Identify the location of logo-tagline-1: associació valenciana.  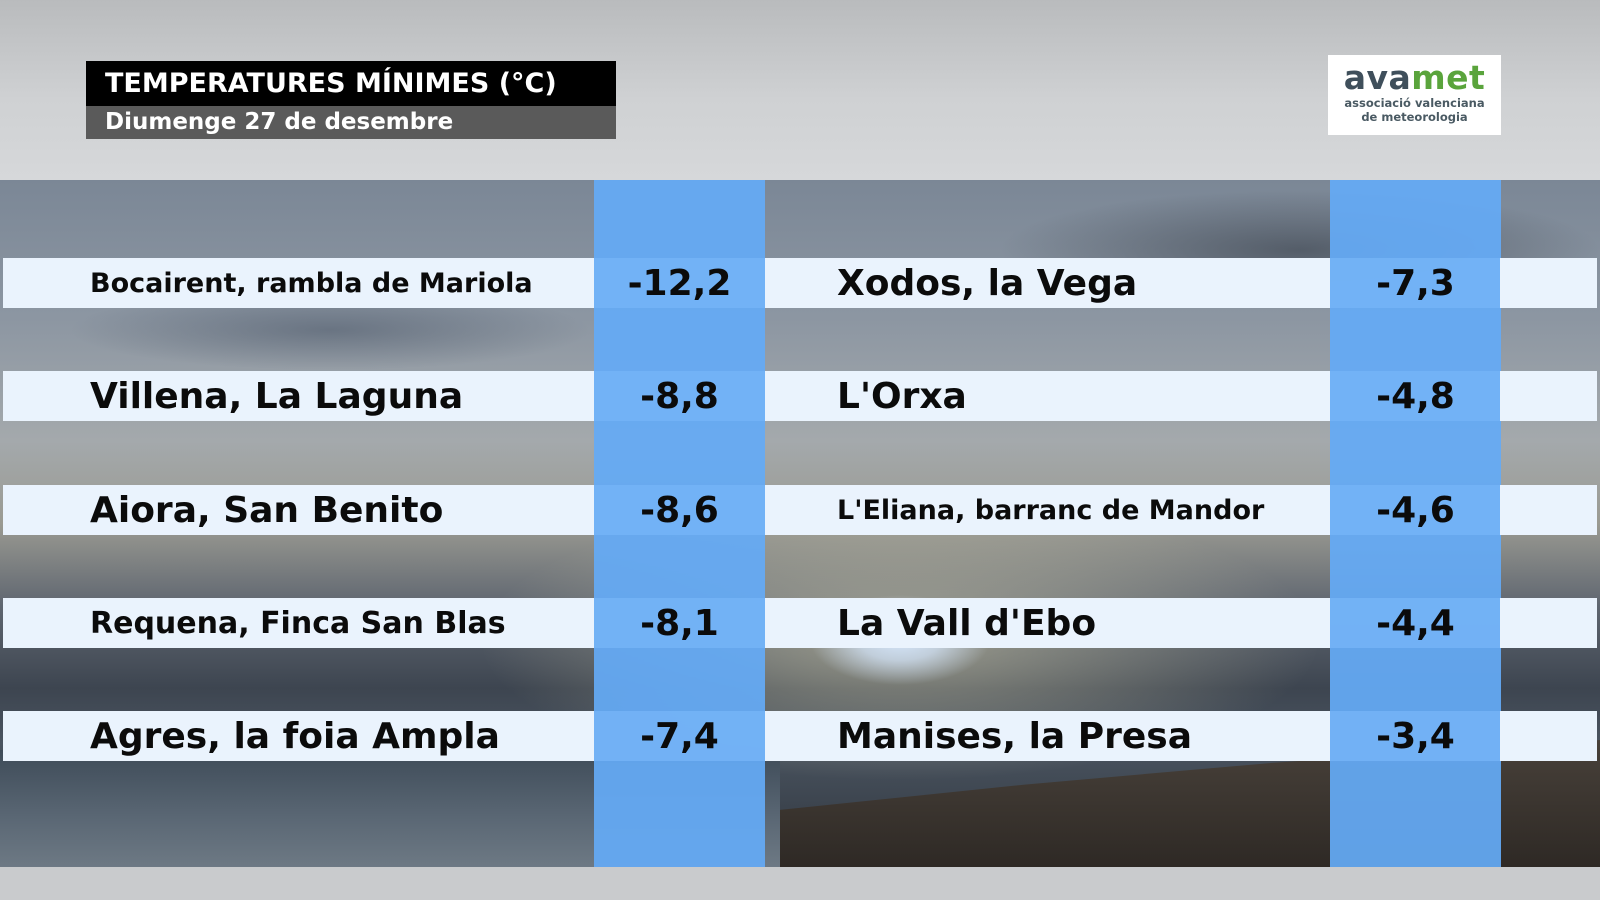
(1414, 103).